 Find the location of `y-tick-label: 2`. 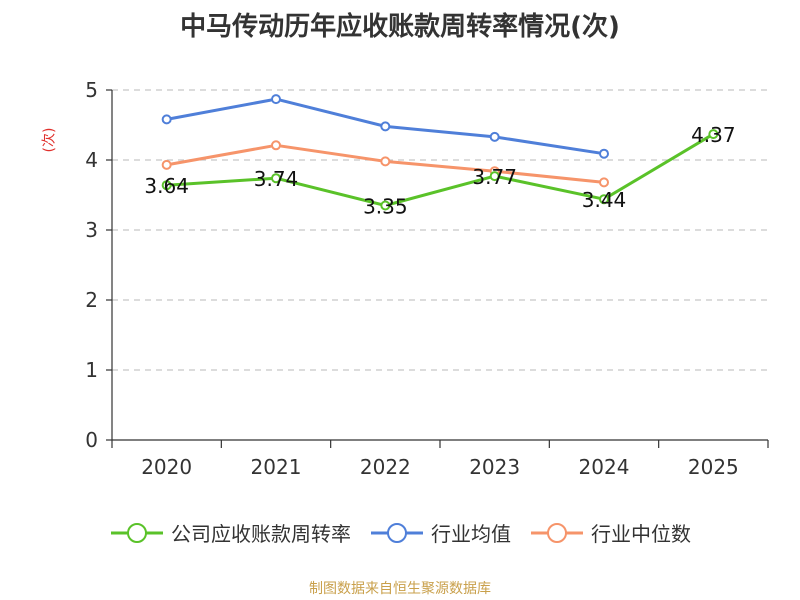

y-tick-label: 2 is located at coordinates (91, 300).